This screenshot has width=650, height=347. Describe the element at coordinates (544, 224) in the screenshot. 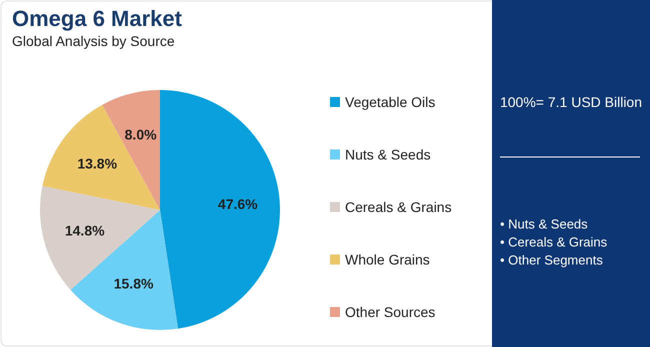

I see `text: • Nuts & Seeds` at that location.